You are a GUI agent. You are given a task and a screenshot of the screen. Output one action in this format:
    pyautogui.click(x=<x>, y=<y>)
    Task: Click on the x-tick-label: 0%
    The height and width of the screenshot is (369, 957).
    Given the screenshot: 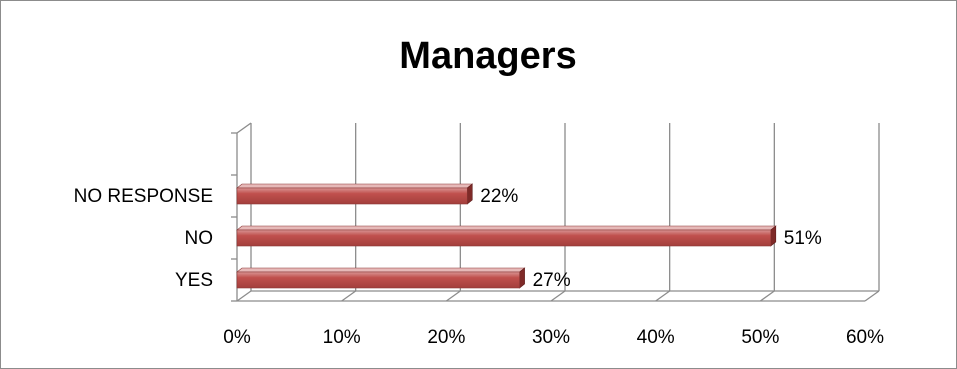 What is the action you would take?
    pyautogui.click(x=237, y=337)
    